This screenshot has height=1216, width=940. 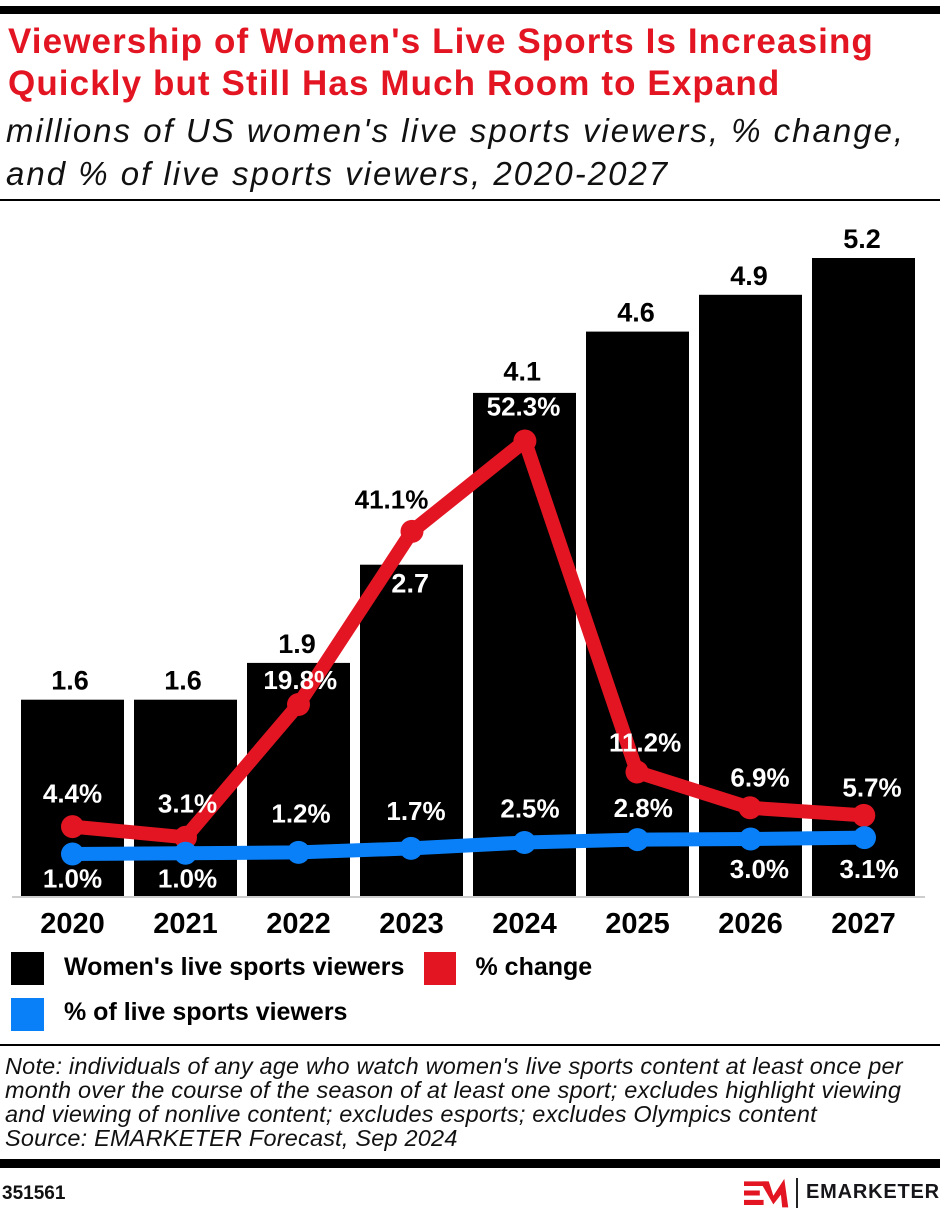 What do you see at coordinates (300, 680) in the screenshot?
I see `svg-text: 19.8%` at bounding box center [300, 680].